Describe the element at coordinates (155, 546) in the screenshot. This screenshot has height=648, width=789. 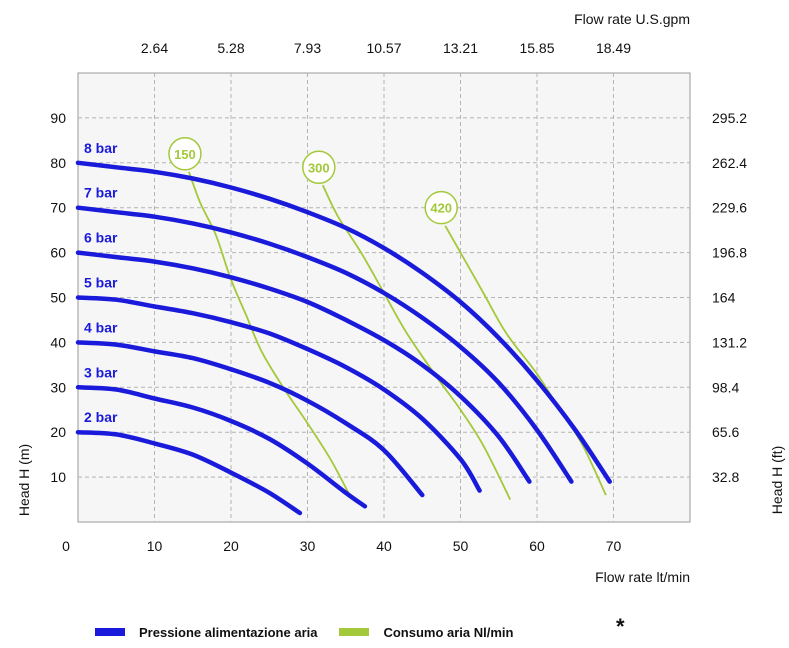
I see `x-tick-label: 10` at that location.